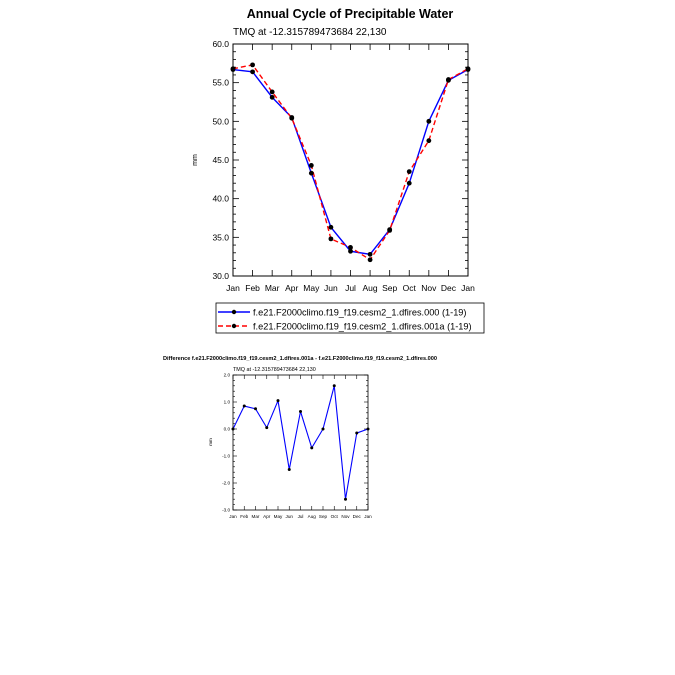 This screenshot has width=675, height=675. I want to click on c2-x-tick-label: Sep, so click(323, 516).